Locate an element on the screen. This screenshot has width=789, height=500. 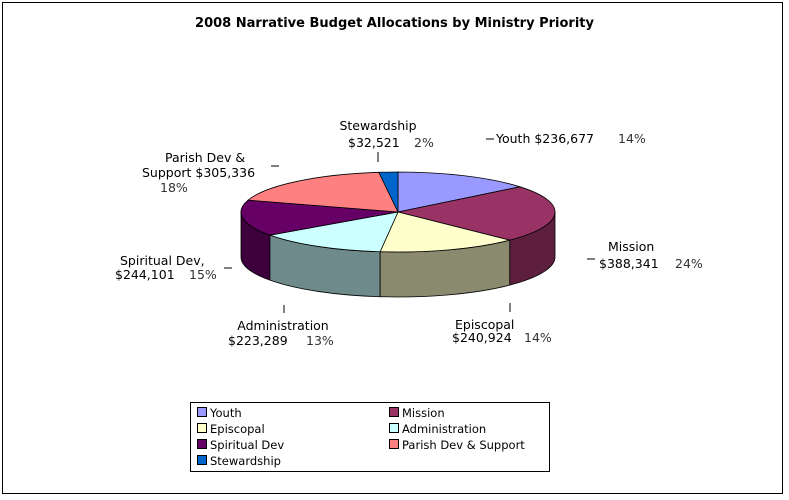
pie-slice-parish-dev-support is located at coordinates (323, 192).